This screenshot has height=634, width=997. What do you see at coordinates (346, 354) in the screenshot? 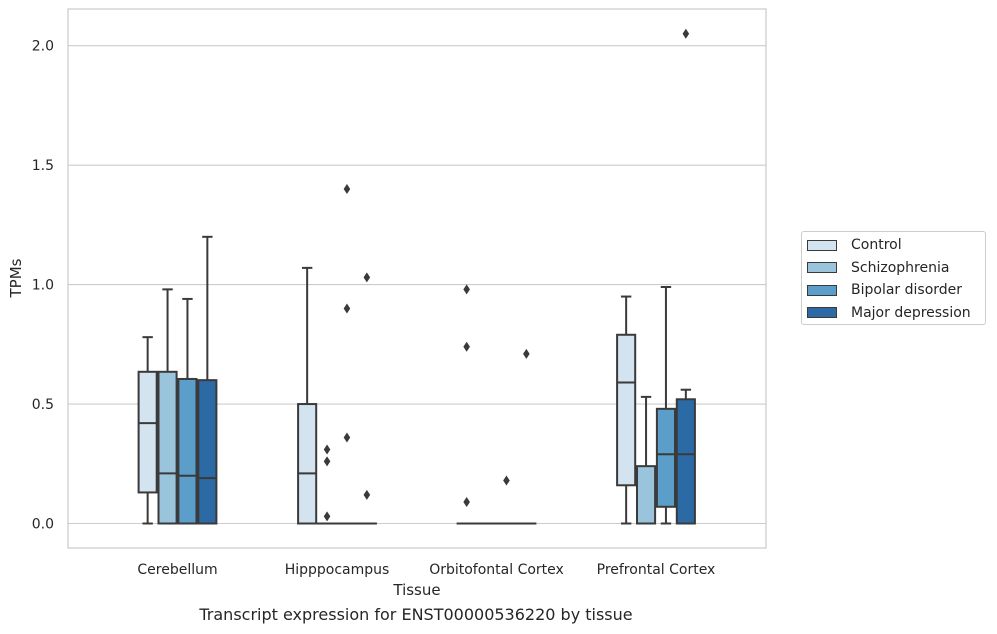
I see `box-bipolar-disorder-hipppocampus` at bounding box center [346, 354].